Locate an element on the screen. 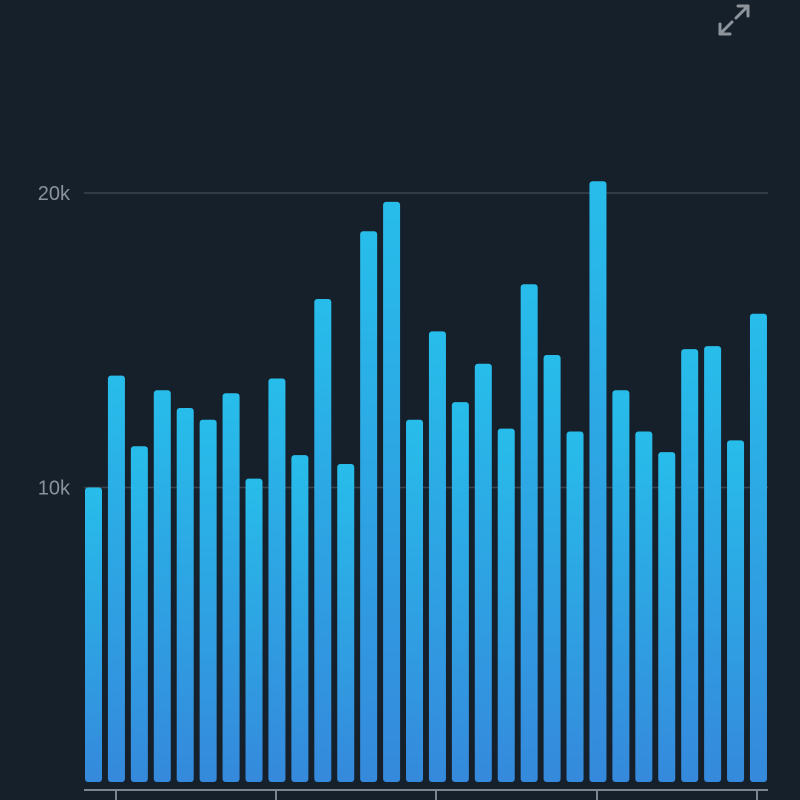  expand-icon is located at coordinates (734, 20).